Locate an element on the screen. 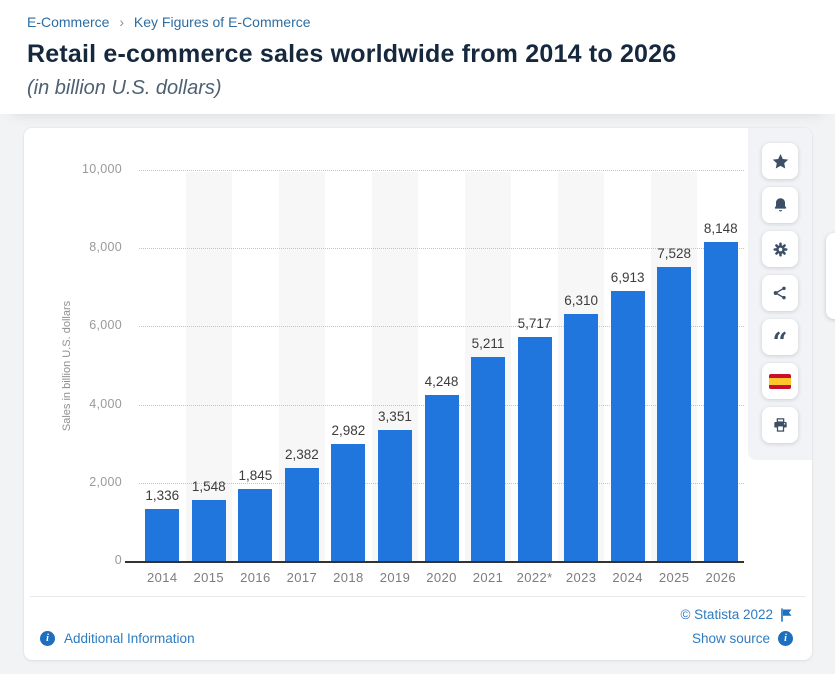 The image size is (835, 674). additional-information-link: i Additional Information is located at coordinates (117, 638).